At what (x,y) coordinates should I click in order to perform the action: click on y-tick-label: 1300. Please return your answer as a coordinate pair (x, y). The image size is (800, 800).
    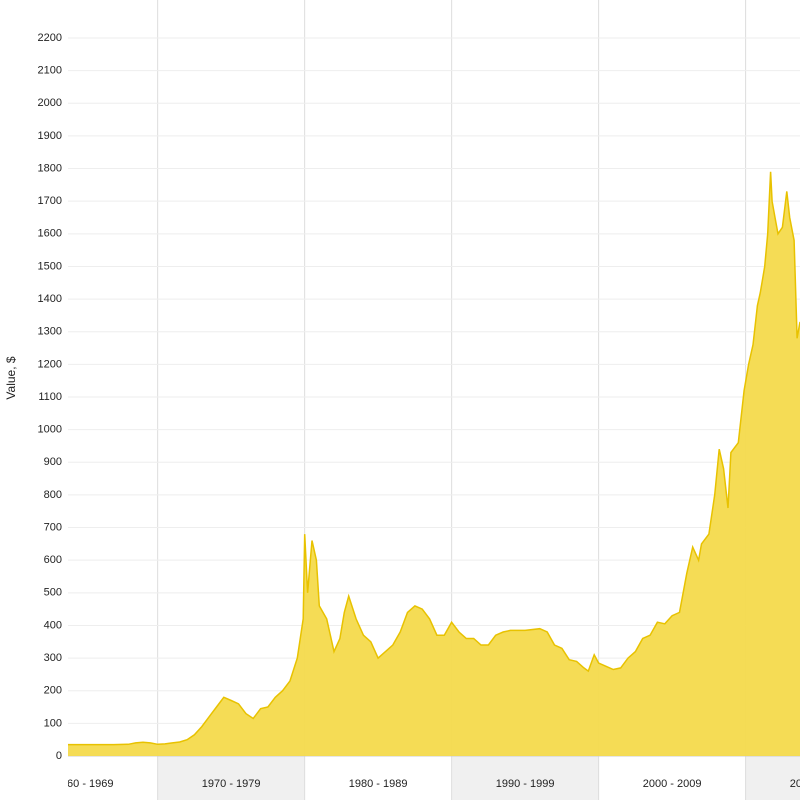
    Looking at the image, I should click on (50, 332).